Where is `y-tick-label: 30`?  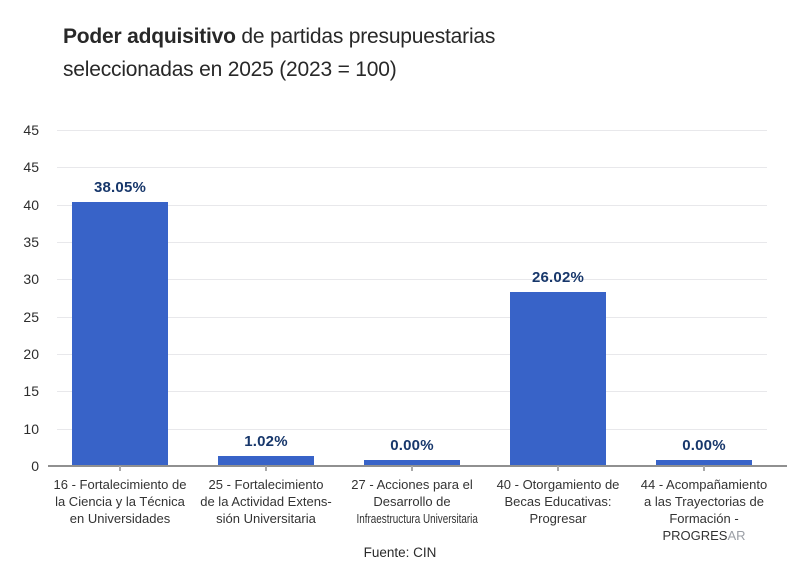 y-tick-label: 30 is located at coordinates (31, 279).